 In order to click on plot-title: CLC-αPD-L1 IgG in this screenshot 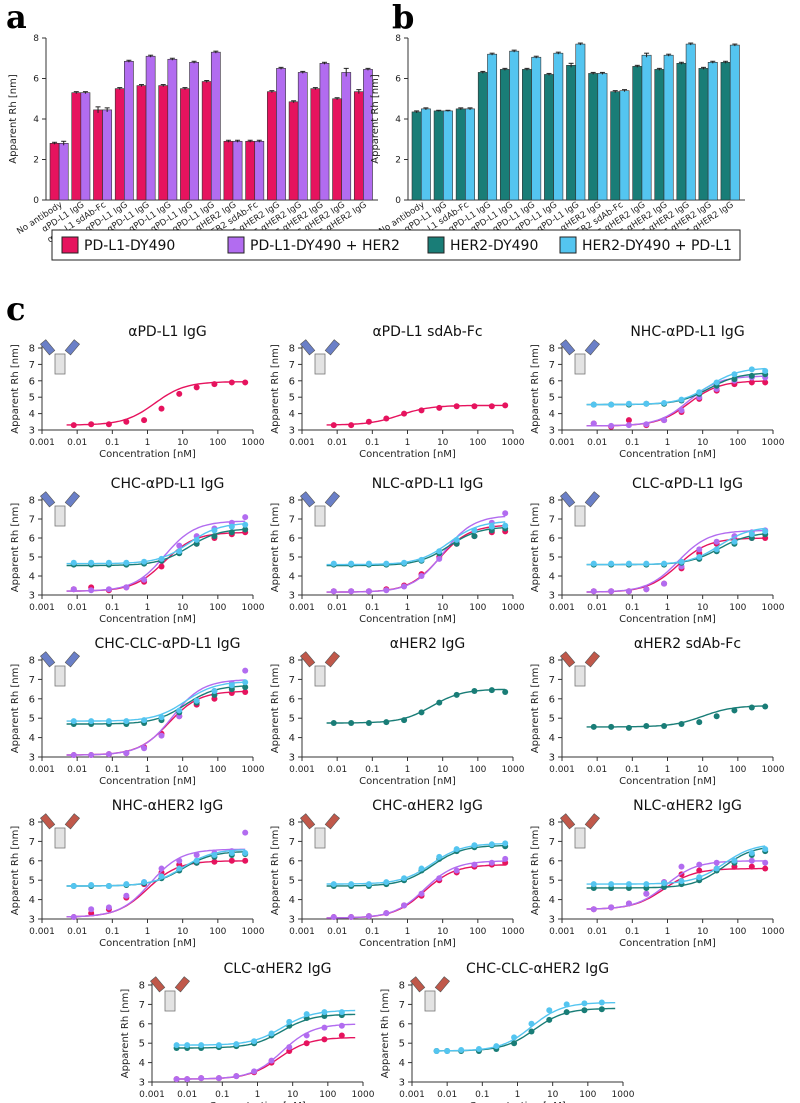, I will do `click(687, 484)`.